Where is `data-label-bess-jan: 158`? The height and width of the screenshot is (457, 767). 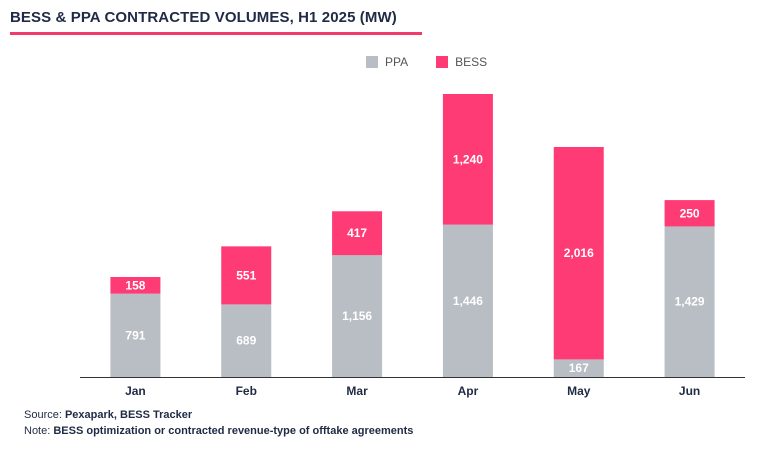 data-label-bess-jan: 158 is located at coordinates (135, 285).